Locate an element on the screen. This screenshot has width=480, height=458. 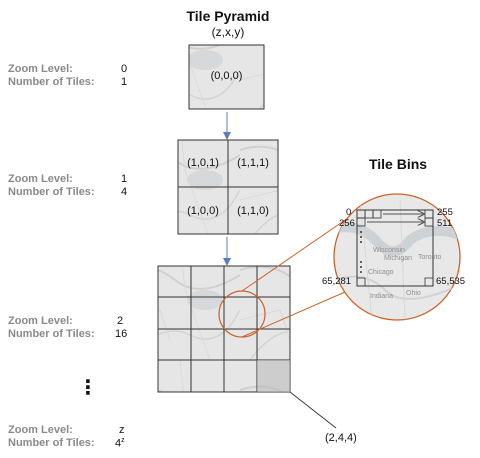
level1-zoom-label: Zoom Level: is located at coordinates (40, 179).